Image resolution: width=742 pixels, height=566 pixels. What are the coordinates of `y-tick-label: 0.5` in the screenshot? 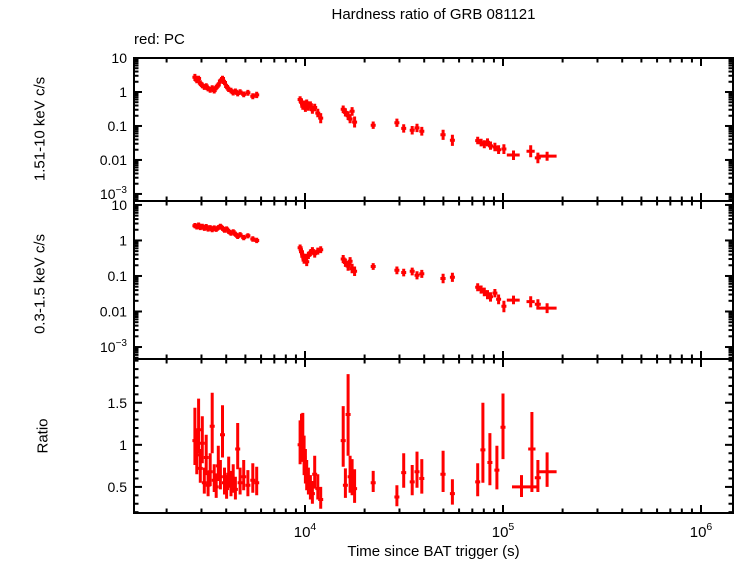 It's located at (118, 487).